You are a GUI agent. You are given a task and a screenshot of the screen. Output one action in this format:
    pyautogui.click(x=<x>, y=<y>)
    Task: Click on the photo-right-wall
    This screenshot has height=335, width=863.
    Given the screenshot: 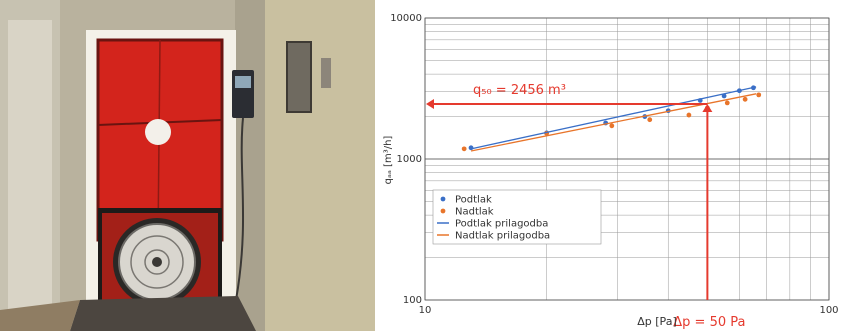 What is the action you would take?
    pyautogui.click(x=318, y=165)
    